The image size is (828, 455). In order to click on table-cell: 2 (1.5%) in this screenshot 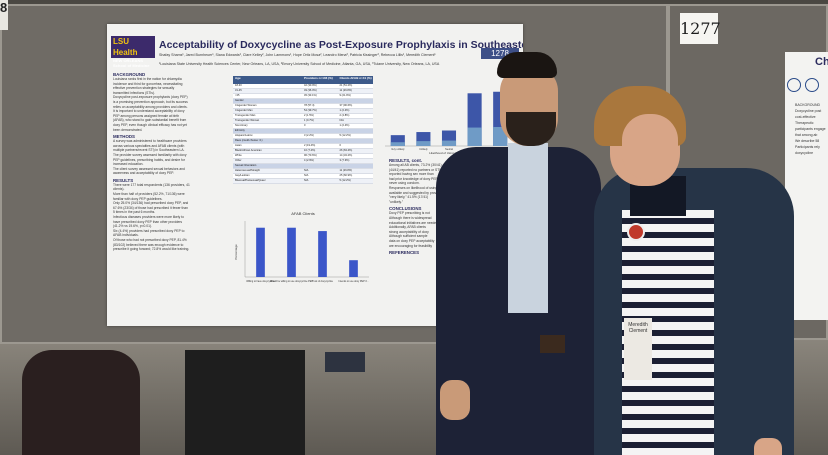, I will do `click(309, 115)`.